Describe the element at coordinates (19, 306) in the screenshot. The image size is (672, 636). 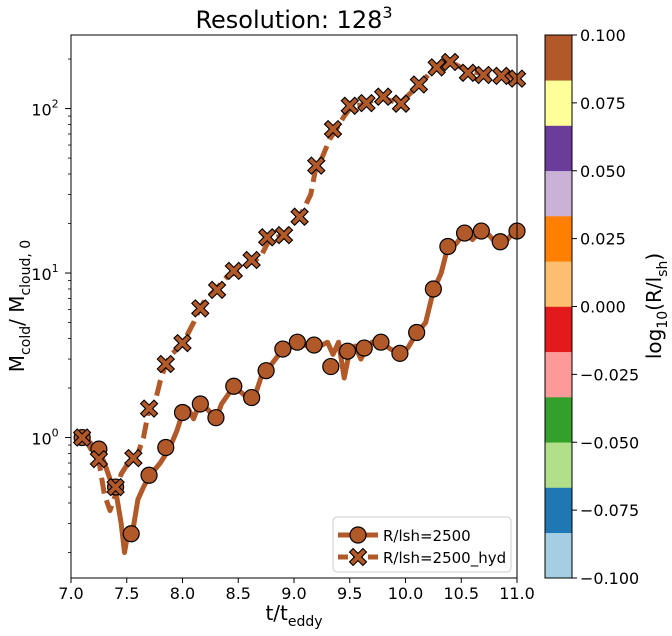
I see `y-axis-label: Mcold/ Mcloud, 0` at that location.